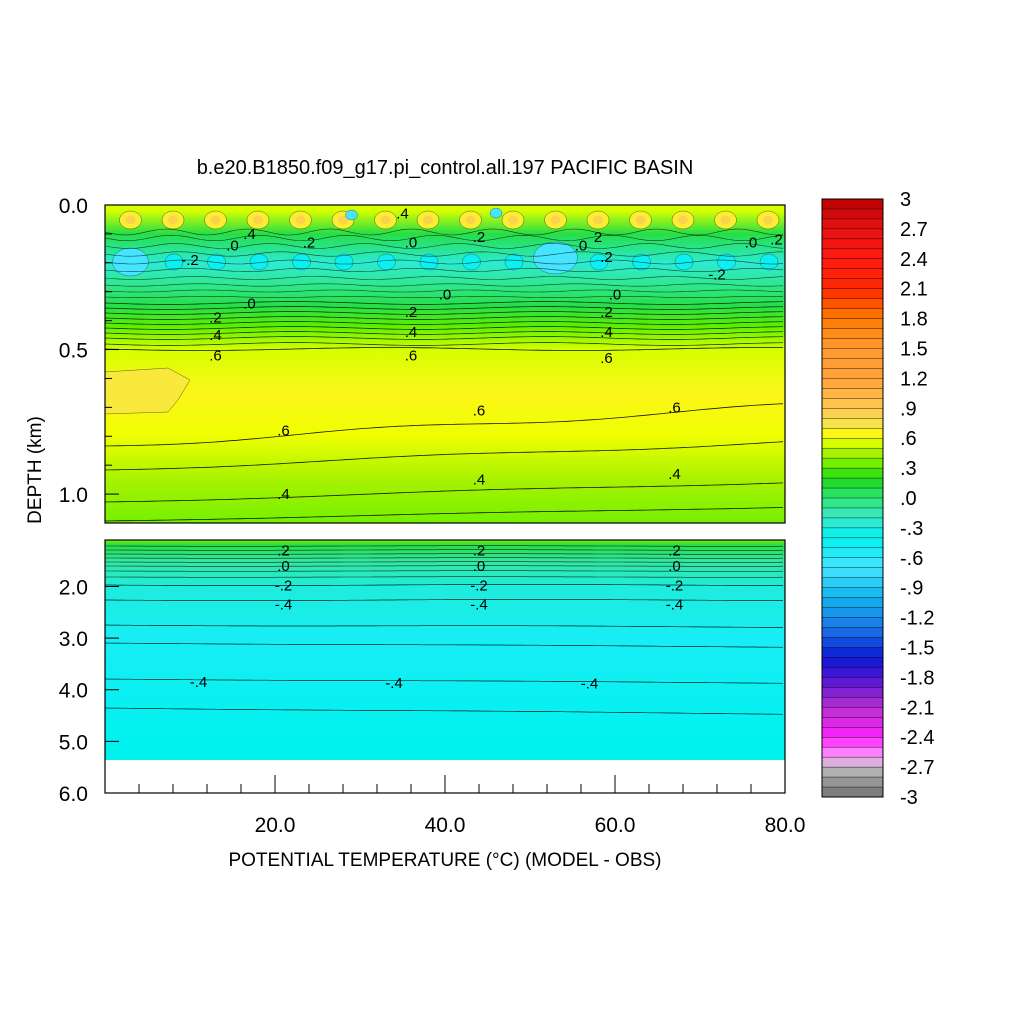 Image resolution: width=1024 pixels, height=1024 pixels. I want to click on contour-label: .6, so click(215, 355).